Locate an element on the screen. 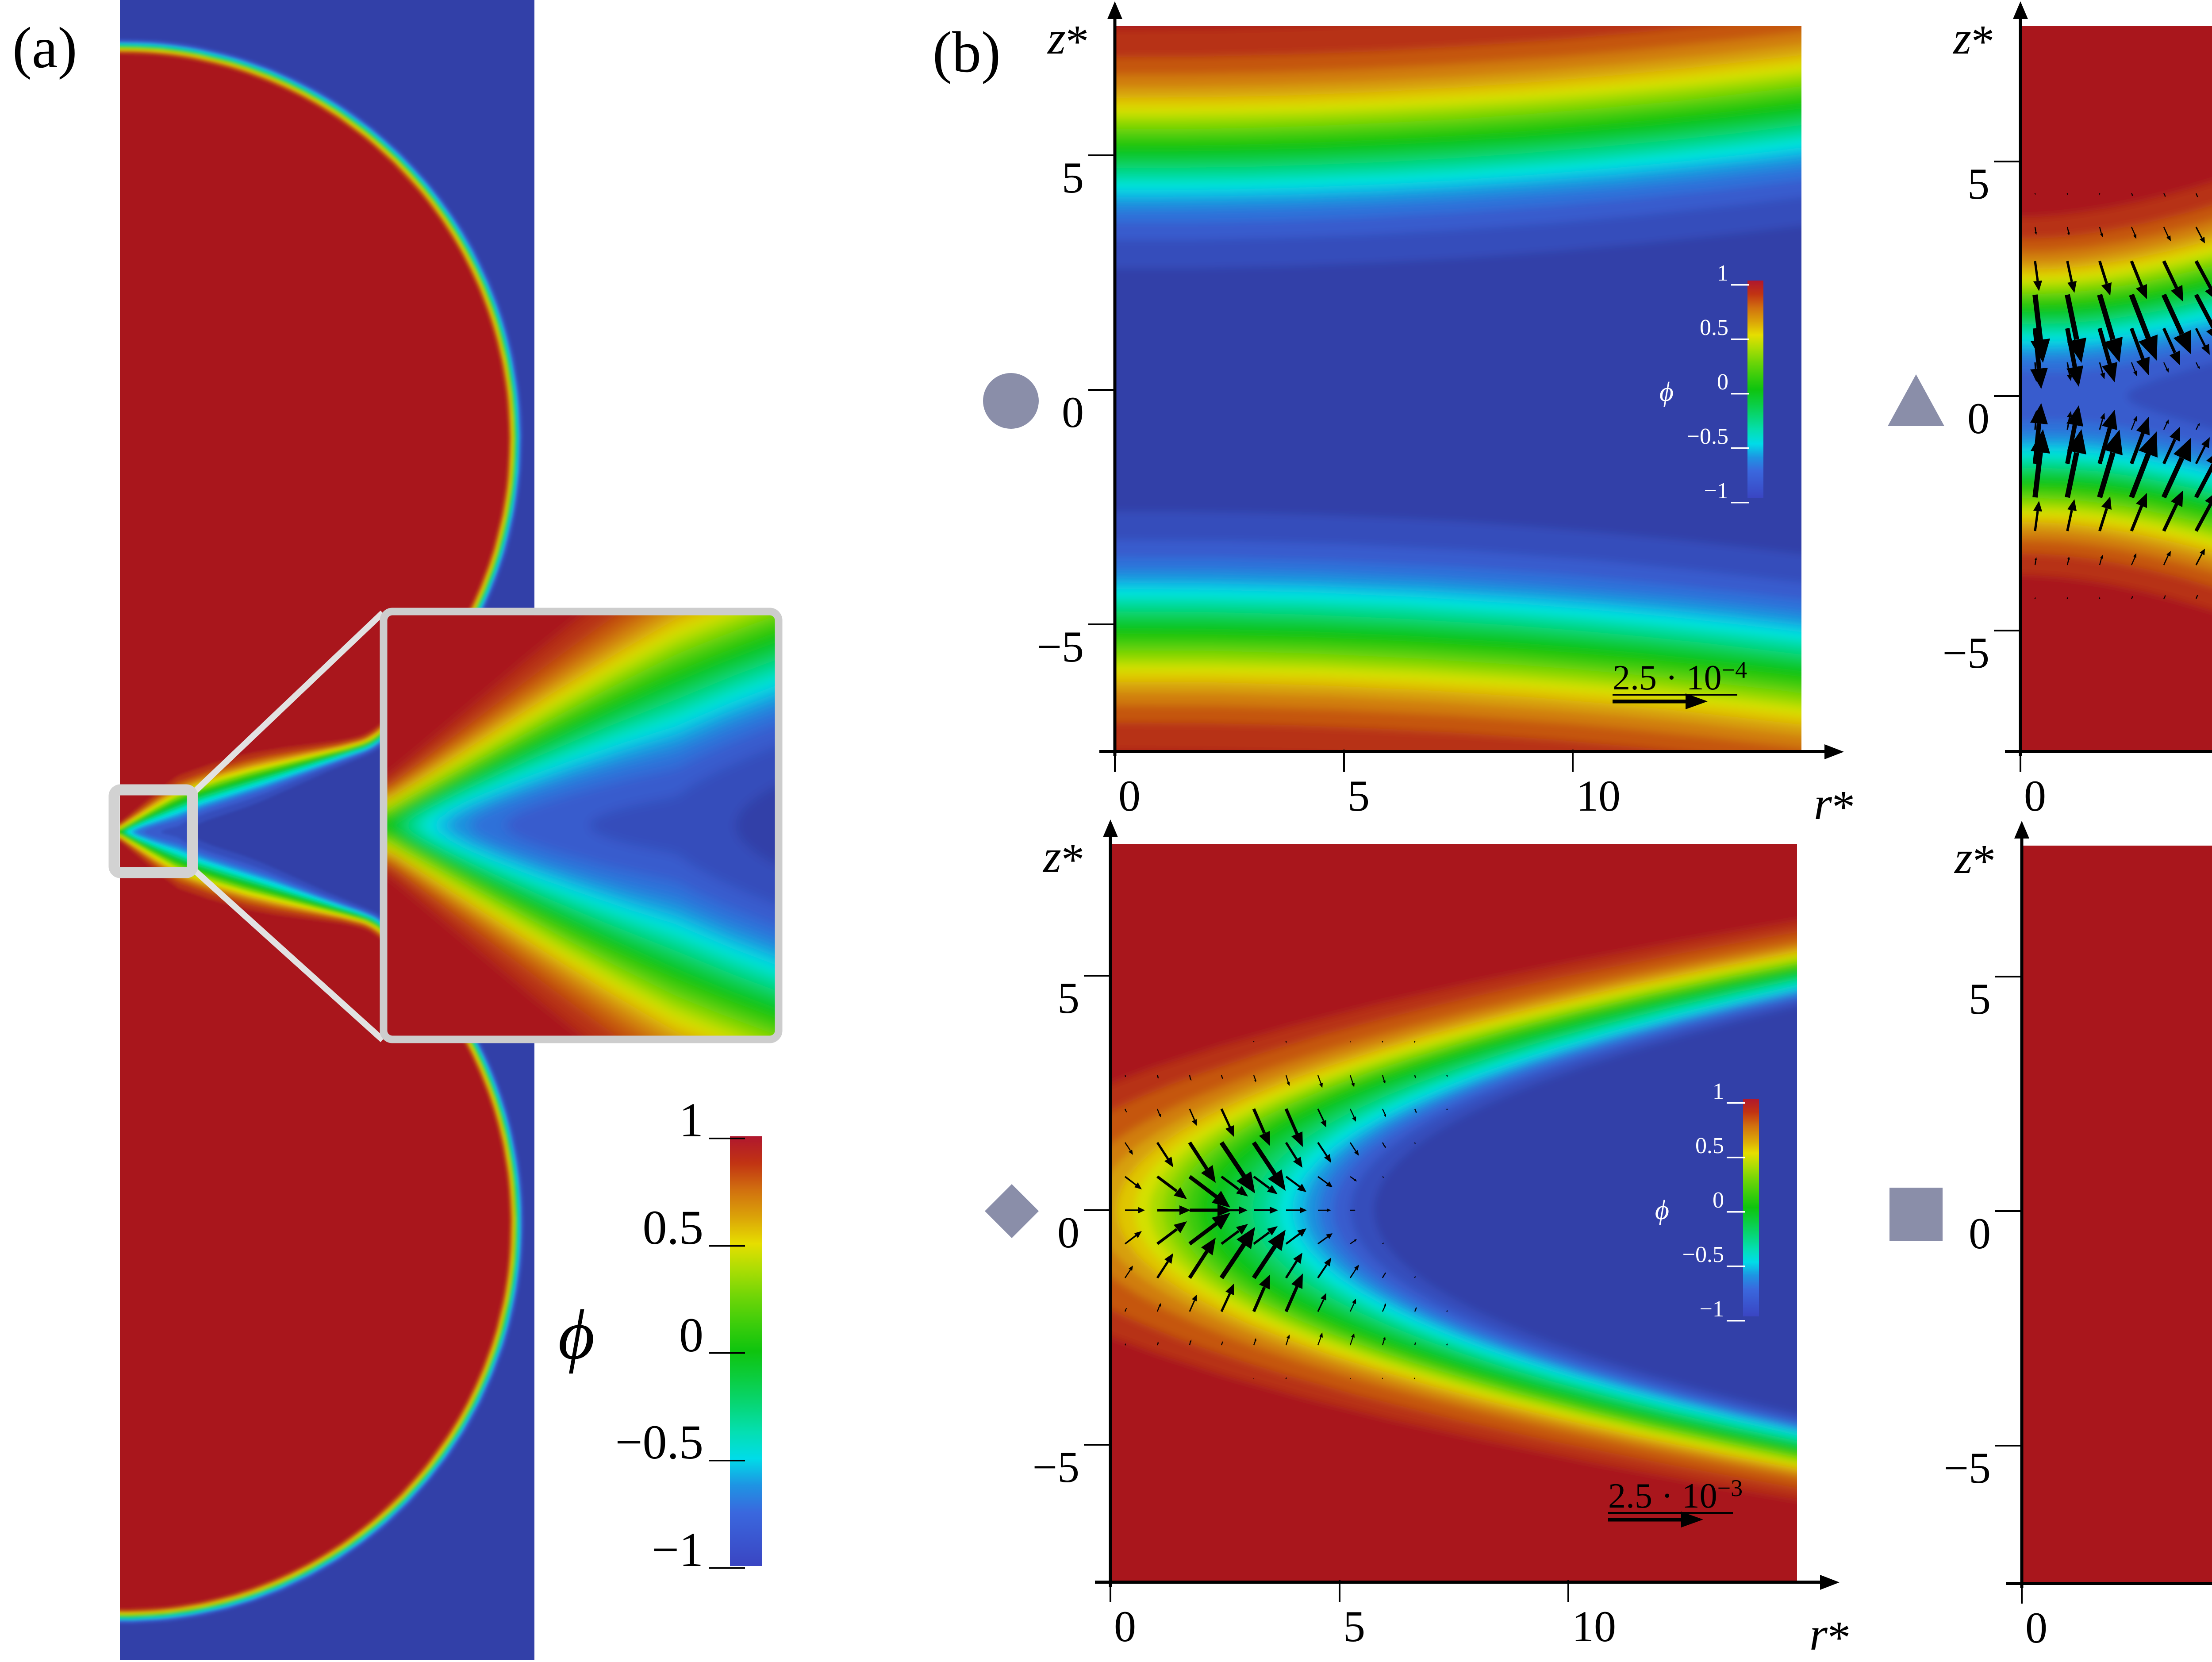  svg-text: (b) is located at coordinates (967, 52).